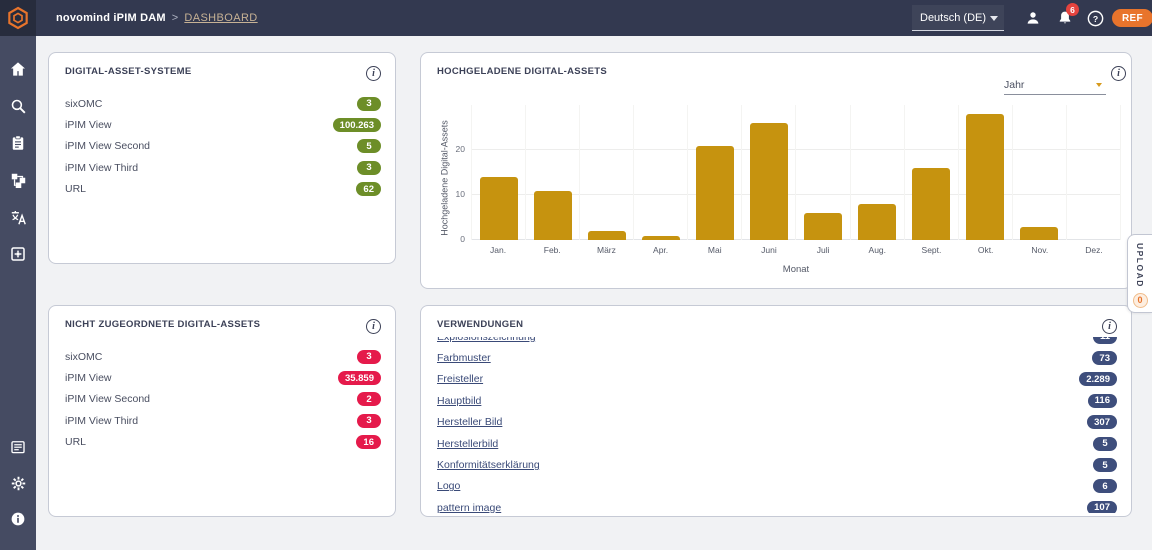 The height and width of the screenshot is (550, 1152). I want to click on notification-count-badge: 6, so click(1072, 9).